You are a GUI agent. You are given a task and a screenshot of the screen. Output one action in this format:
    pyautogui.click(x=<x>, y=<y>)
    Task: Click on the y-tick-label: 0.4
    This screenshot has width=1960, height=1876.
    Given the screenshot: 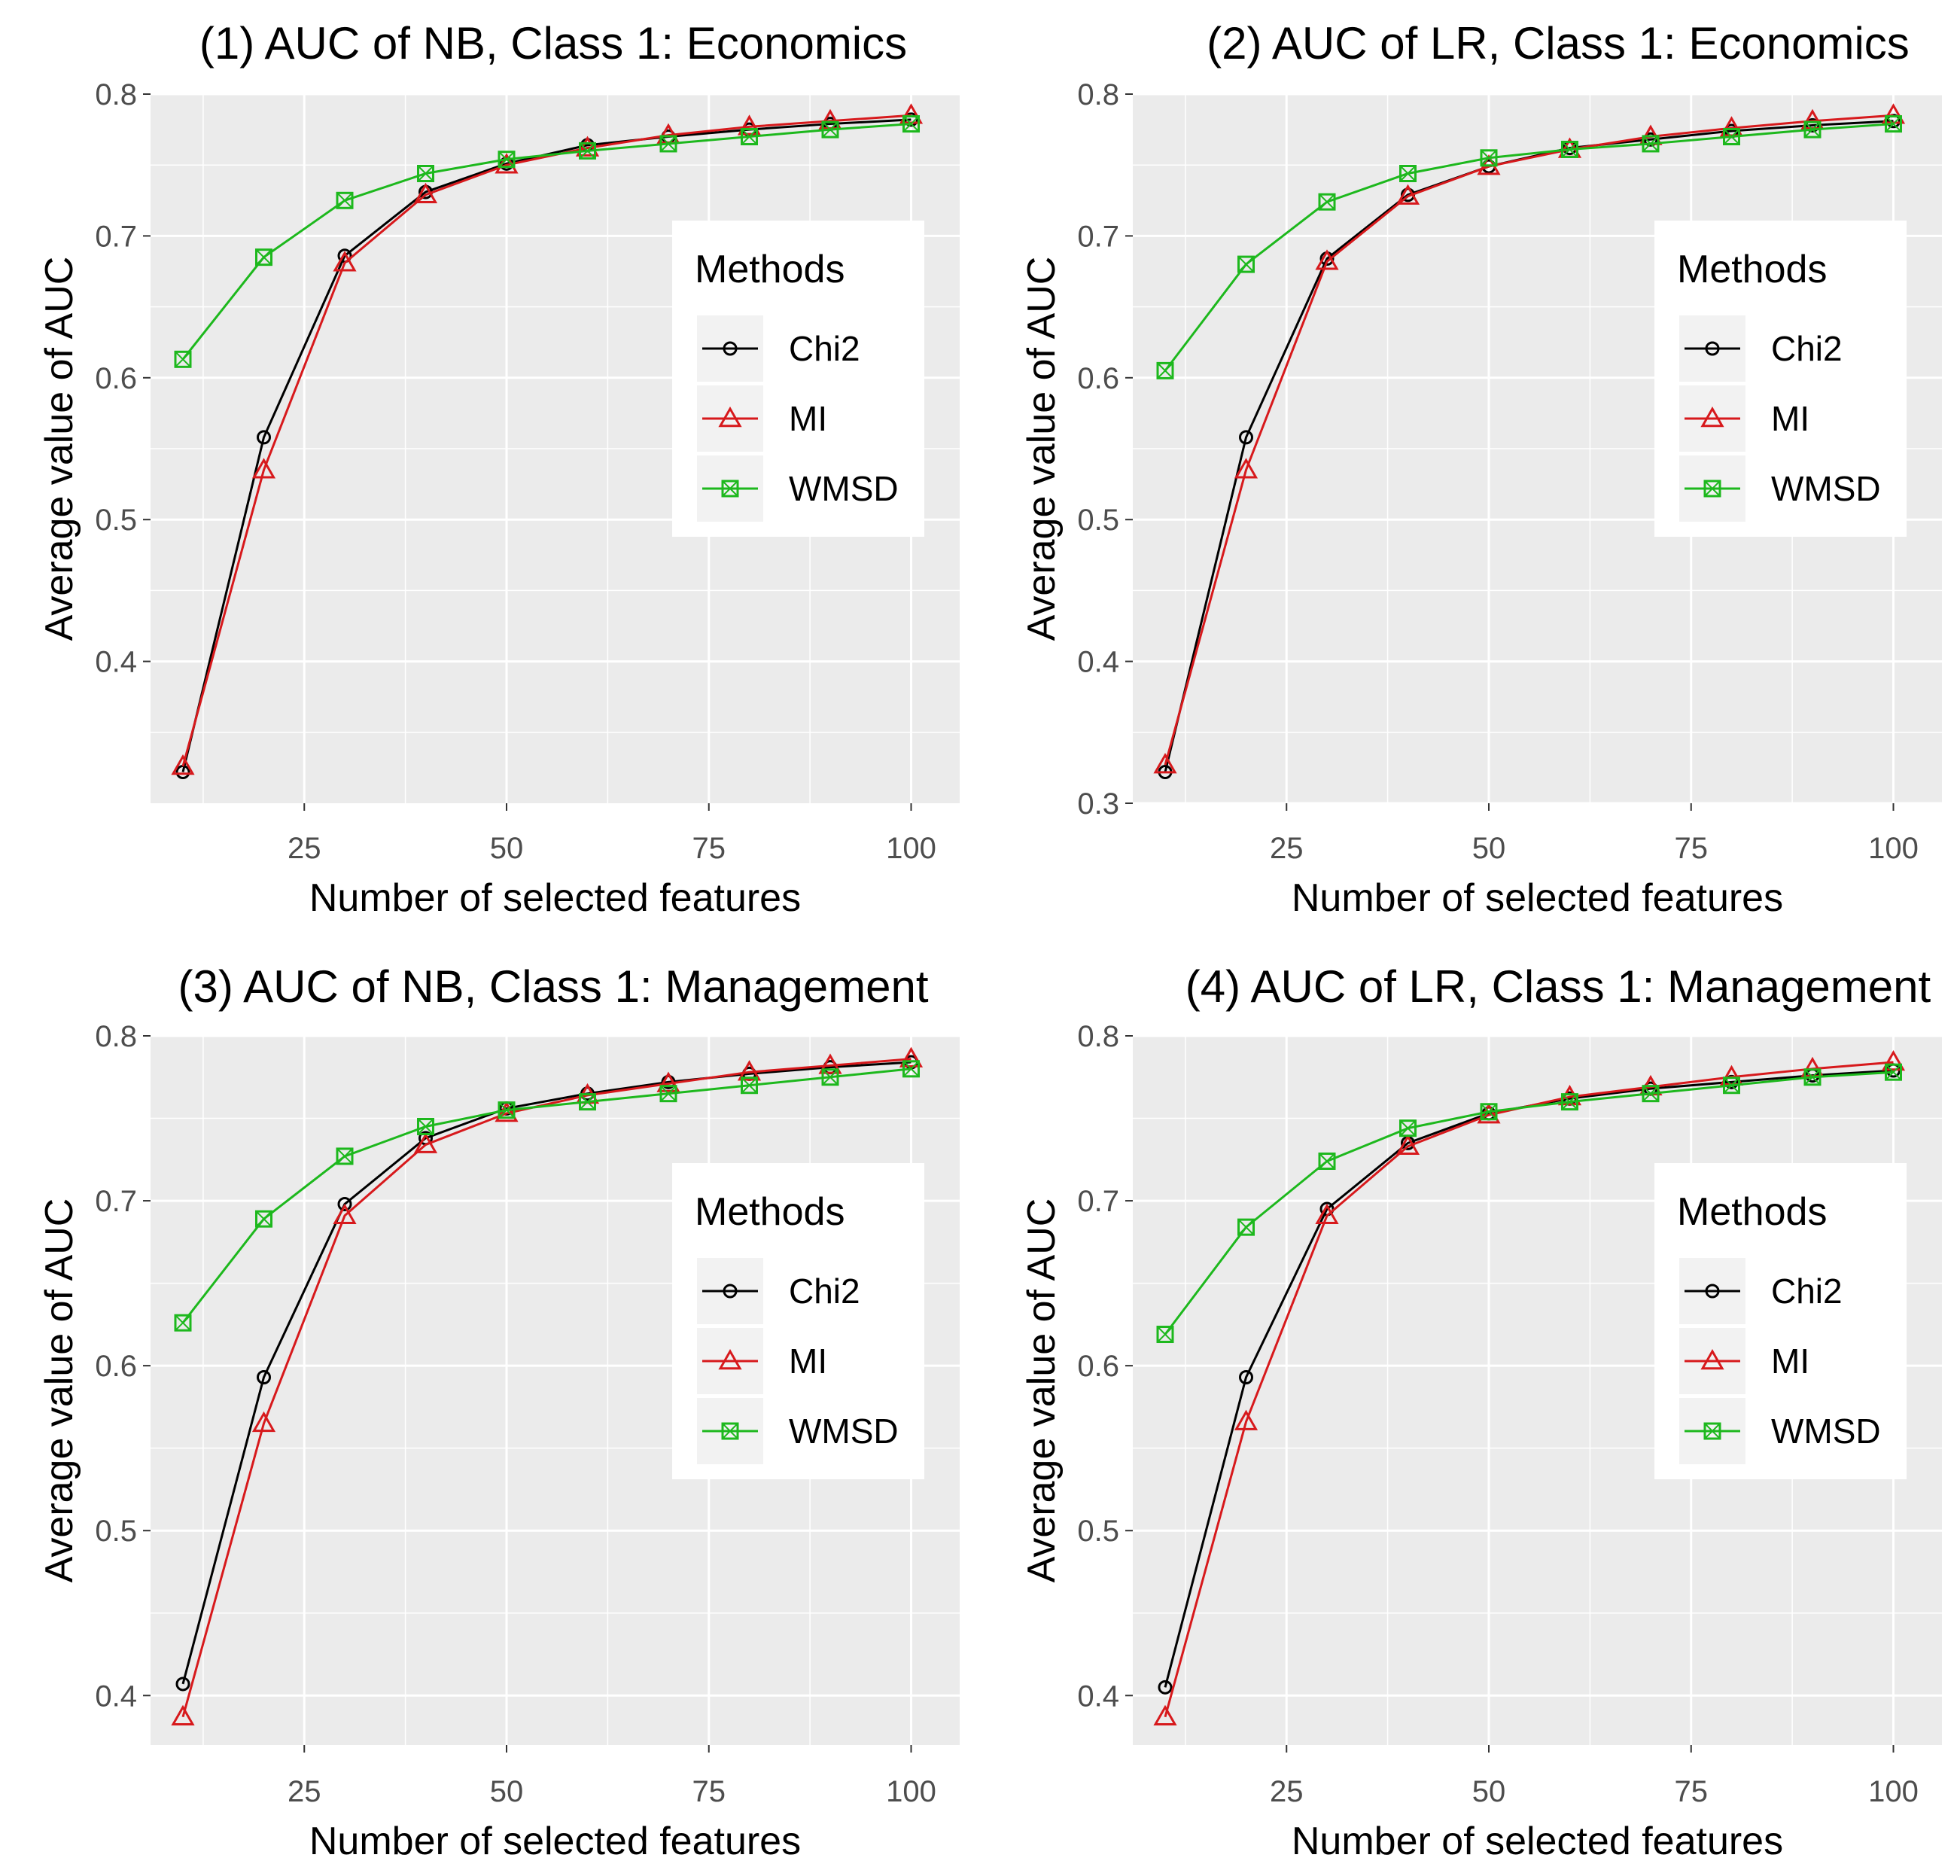 What is the action you would take?
    pyautogui.click(x=116, y=1696)
    